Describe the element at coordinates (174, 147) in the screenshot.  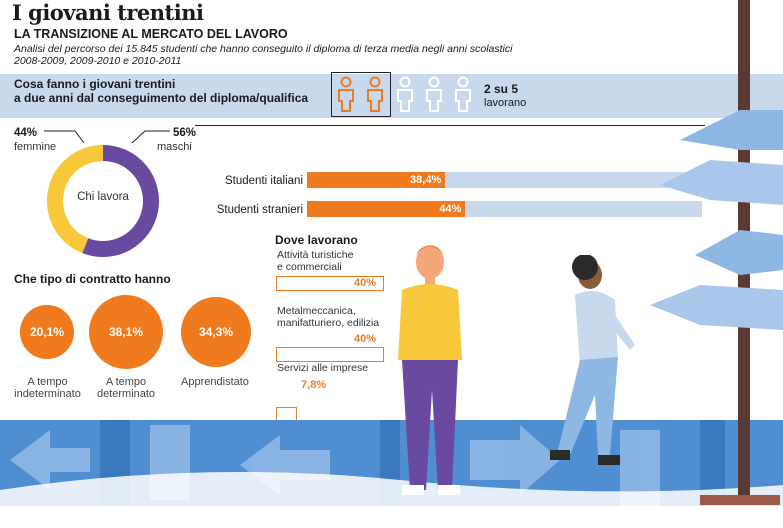
I see `donut-male-label: maschi` at that location.